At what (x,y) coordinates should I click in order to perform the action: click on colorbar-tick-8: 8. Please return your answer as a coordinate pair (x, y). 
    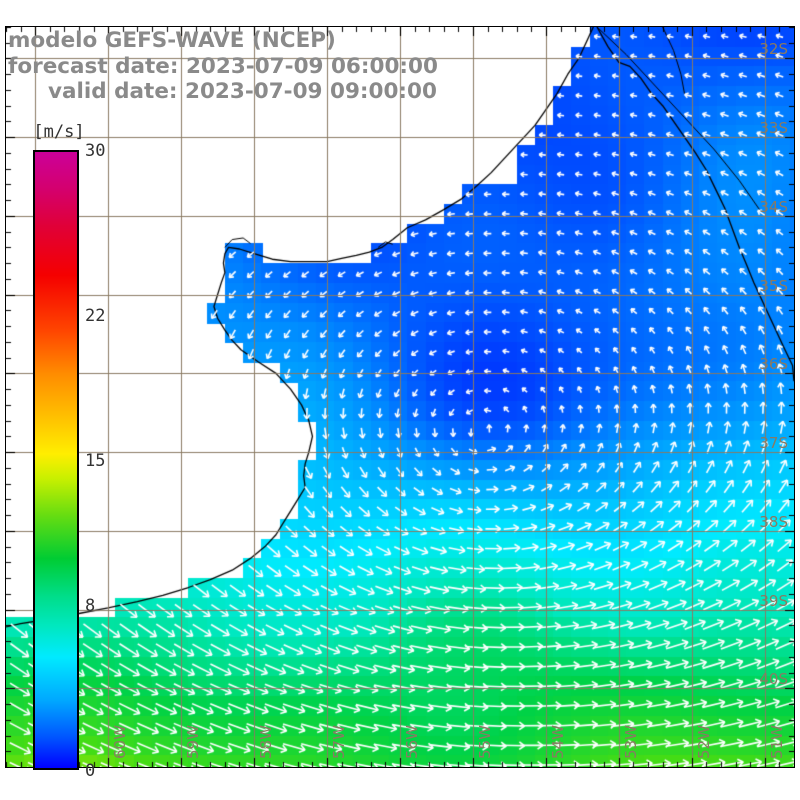
    Looking at the image, I should click on (90, 605).